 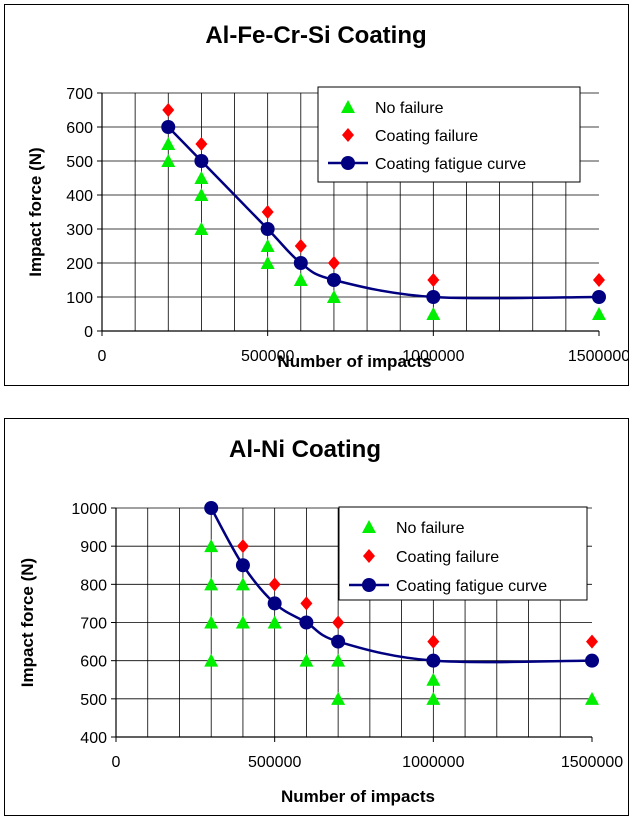 What do you see at coordinates (93, 547) in the screenshot?
I see `y-tick-label: 900` at bounding box center [93, 547].